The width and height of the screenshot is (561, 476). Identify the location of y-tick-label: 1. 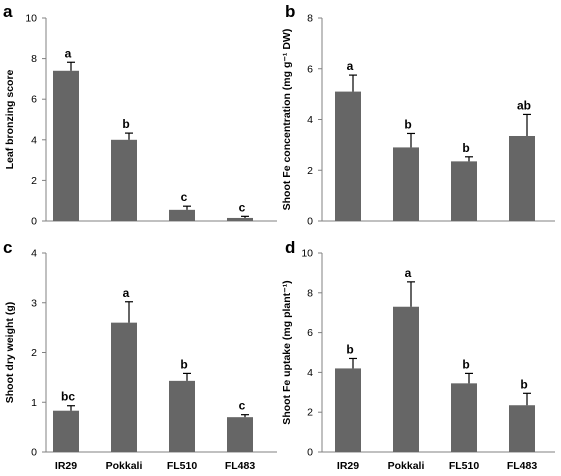
(34, 403).